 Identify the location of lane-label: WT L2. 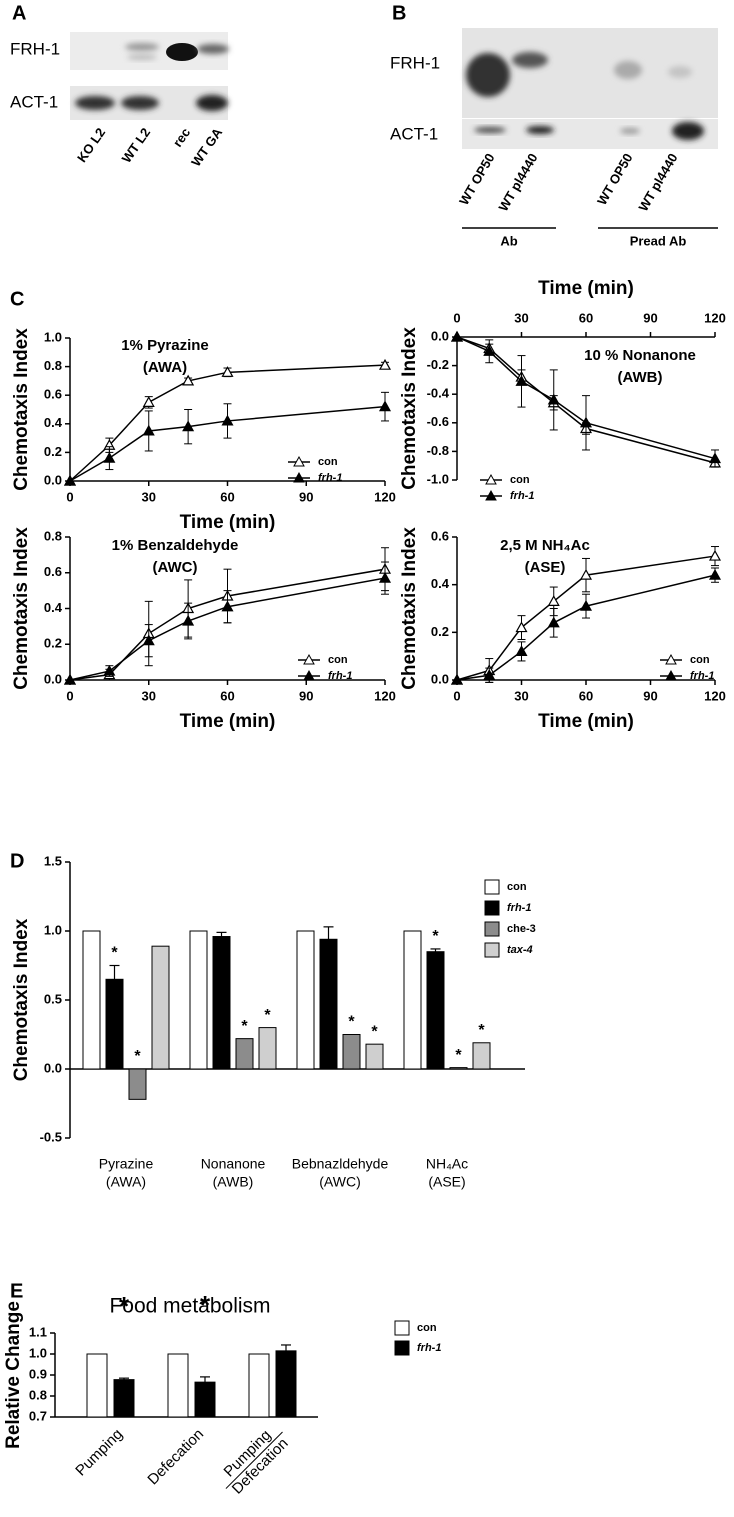
(136, 145).